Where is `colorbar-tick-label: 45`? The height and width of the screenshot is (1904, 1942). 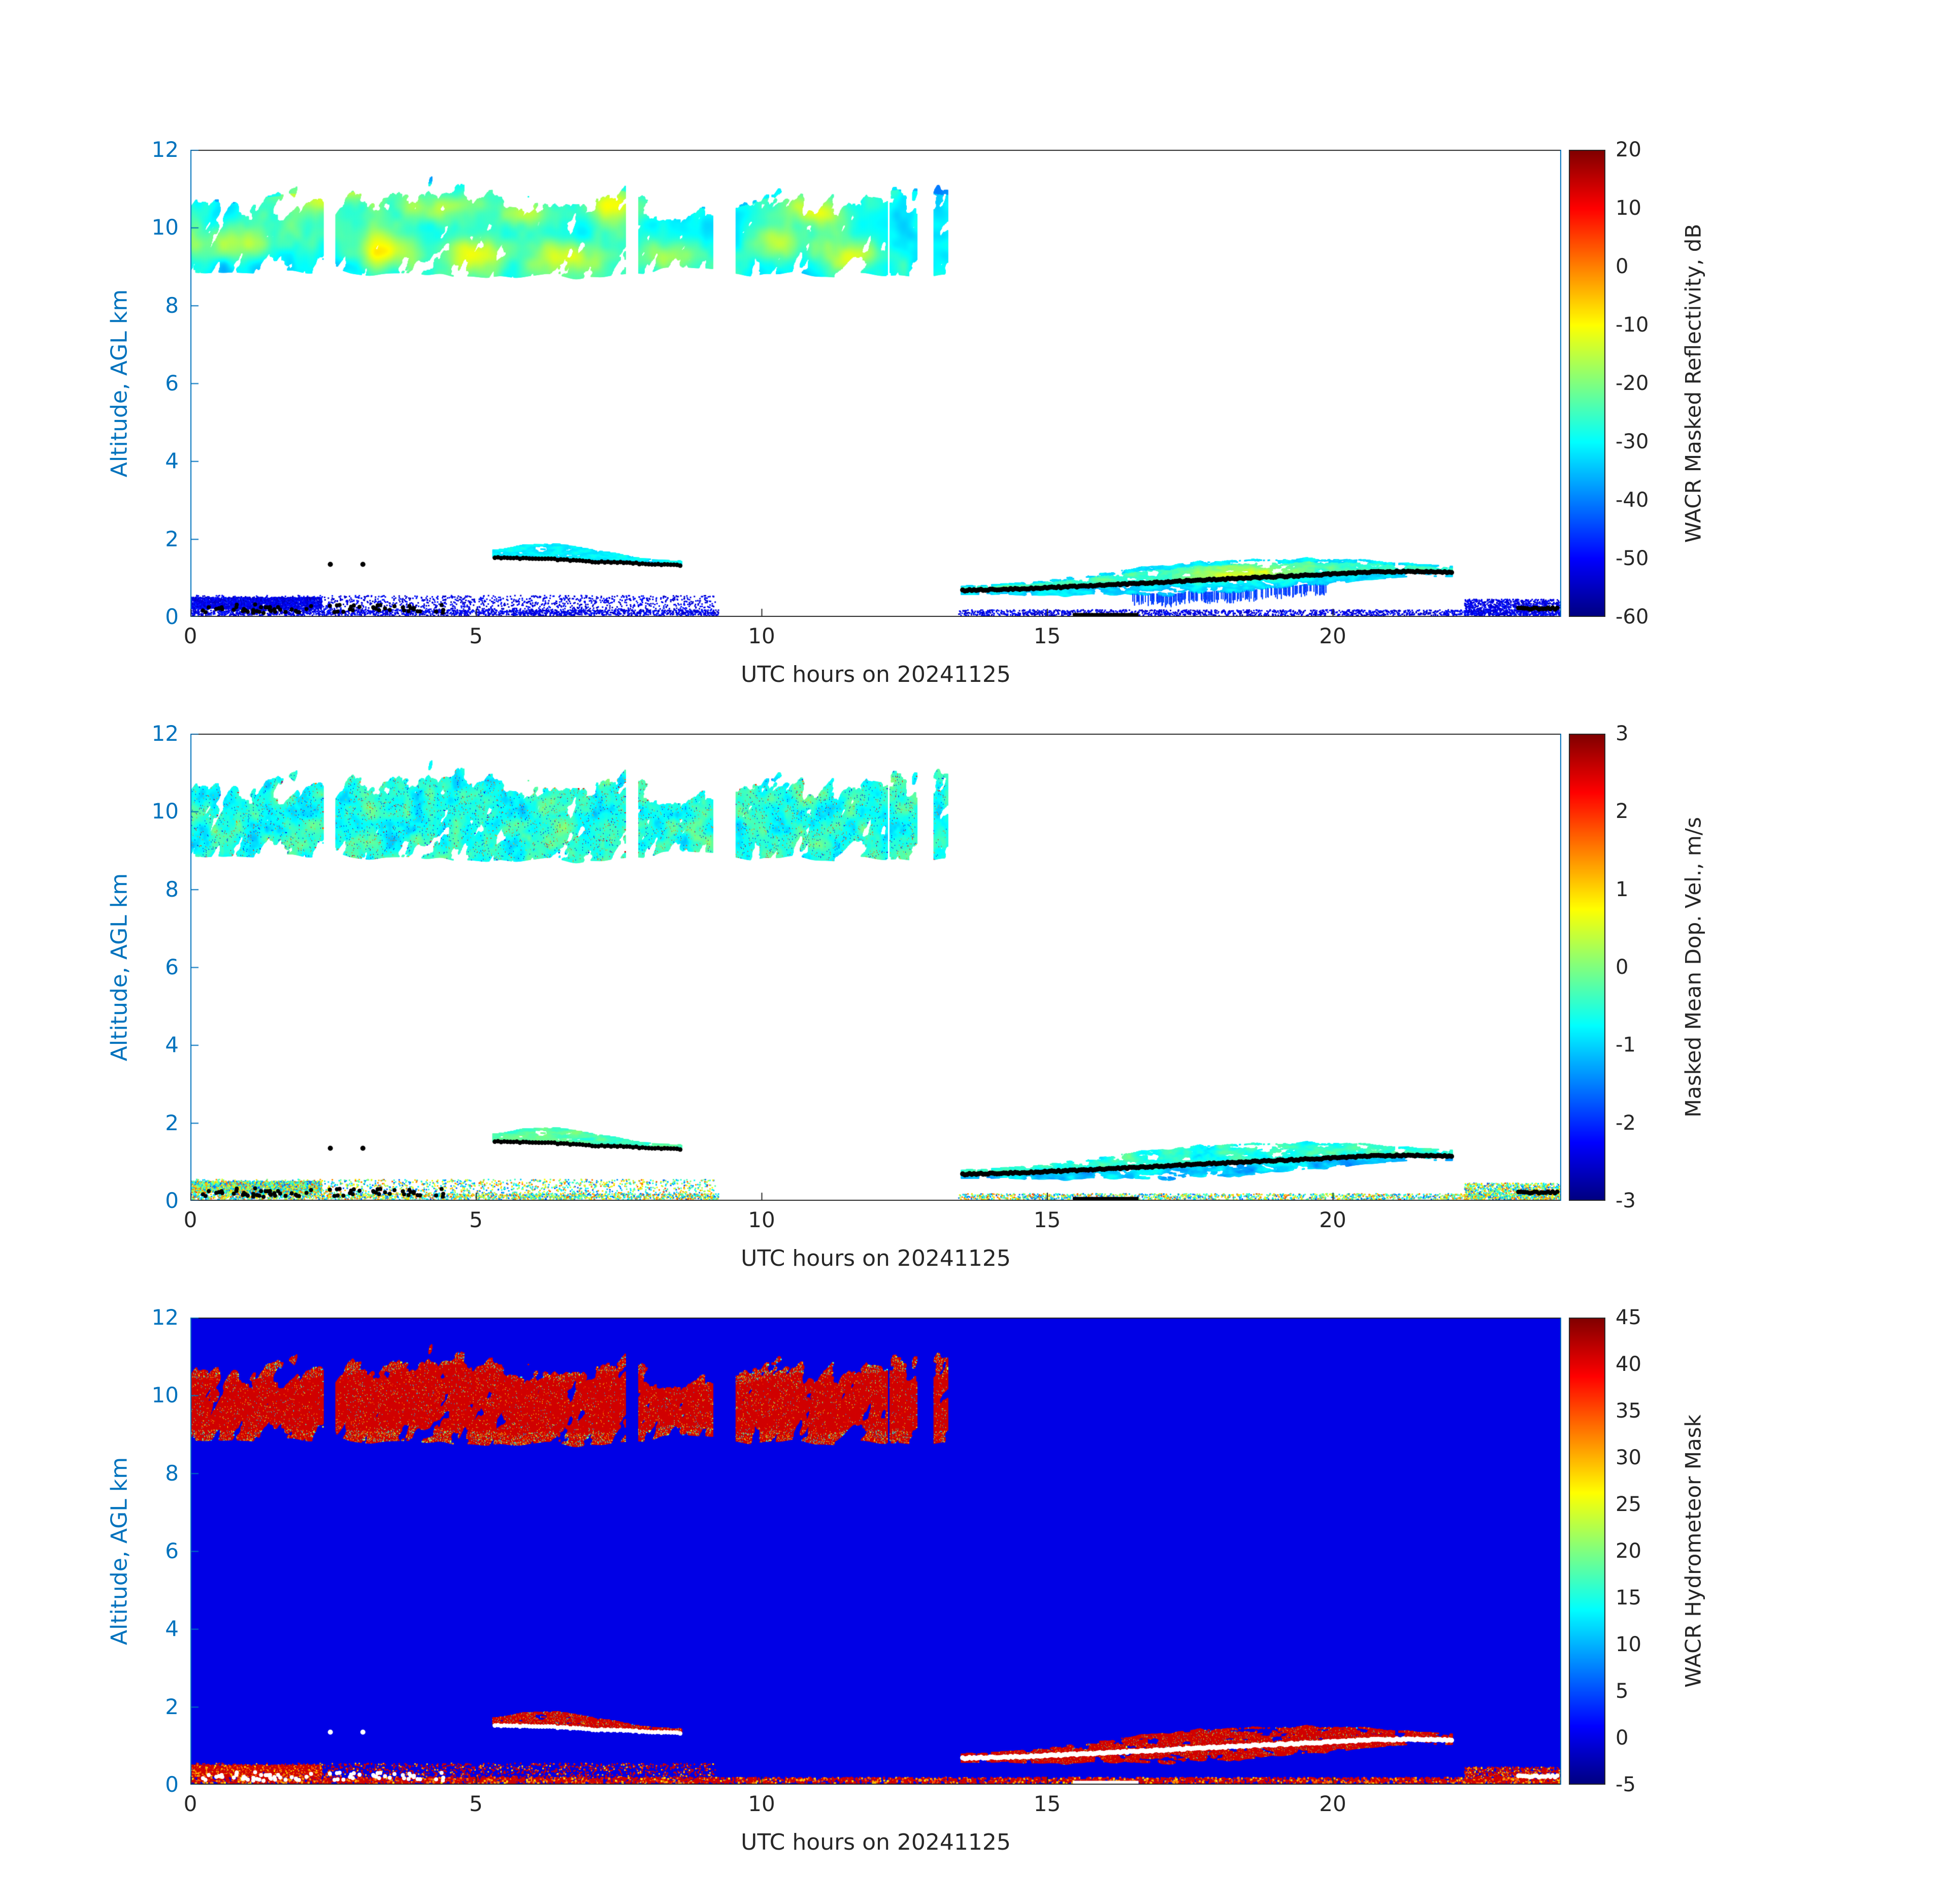
colorbar-tick-label: 45 is located at coordinates (1628, 1318).